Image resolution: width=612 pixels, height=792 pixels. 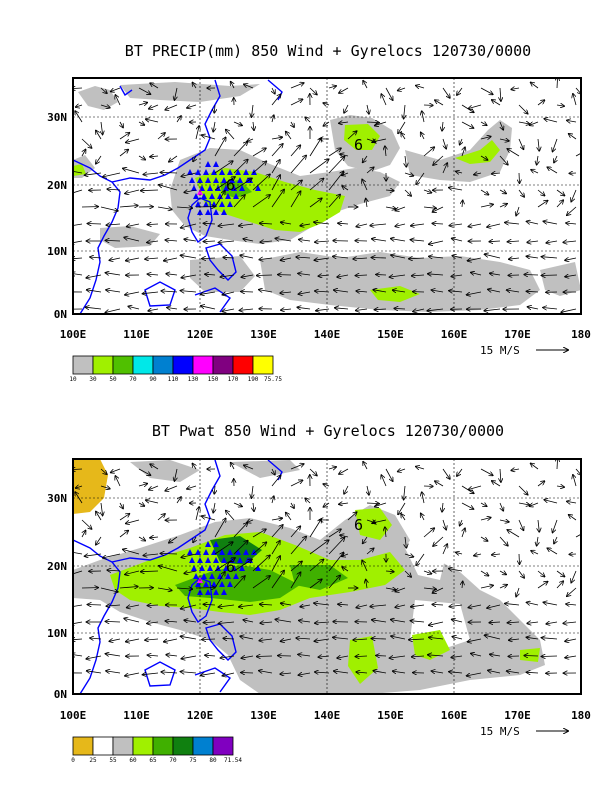 What do you see at coordinates (133, 760) in the screenshot?
I see `colorbar-label: 60` at bounding box center [133, 760].